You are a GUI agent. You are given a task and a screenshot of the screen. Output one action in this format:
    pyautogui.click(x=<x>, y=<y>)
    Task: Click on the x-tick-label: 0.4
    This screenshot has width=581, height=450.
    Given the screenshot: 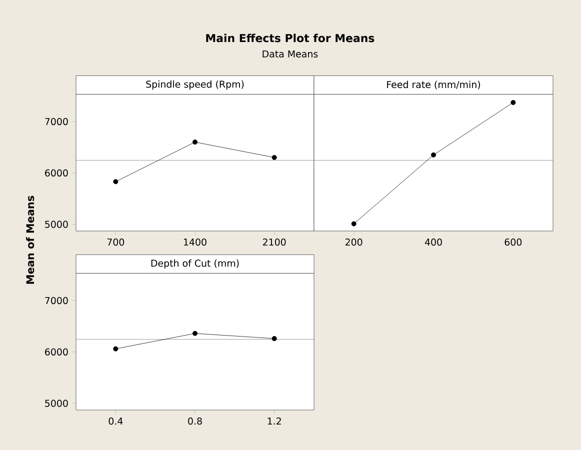 What is the action you would take?
    pyautogui.click(x=115, y=421)
    